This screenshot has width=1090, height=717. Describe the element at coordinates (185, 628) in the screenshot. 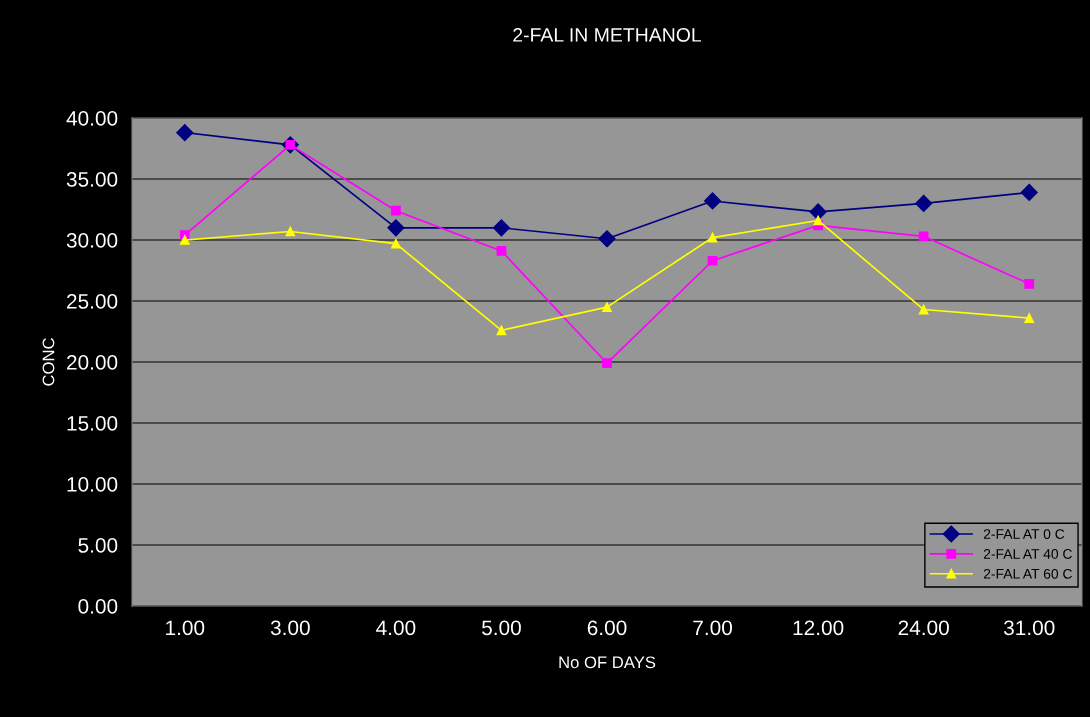

I see `x-tick-label: 1.00` at that location.